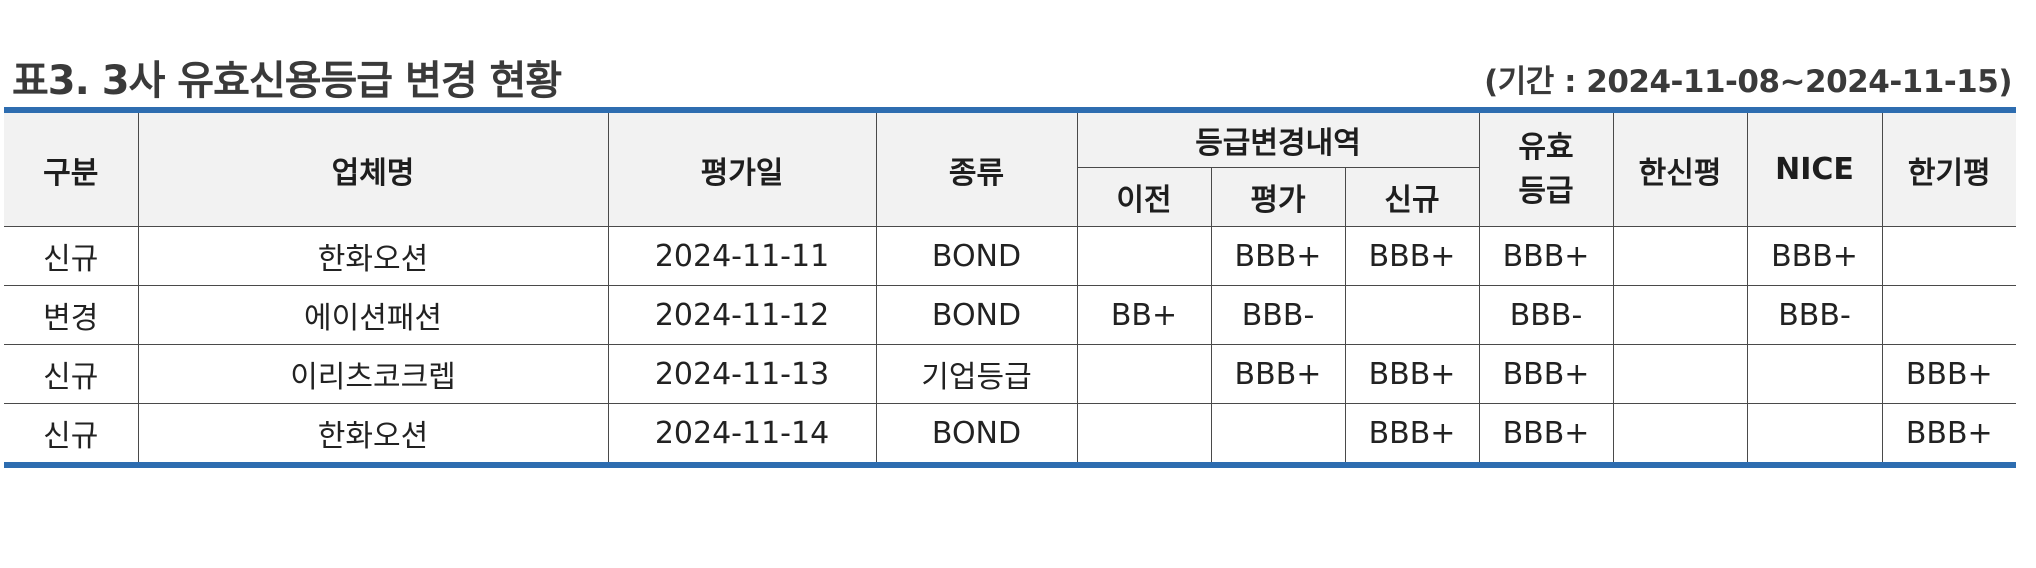  What do you see at coordinates (373, 374) in the screenshot?
I see `cell-company: 이리츠코크렙` at bounding box center [373, 374].